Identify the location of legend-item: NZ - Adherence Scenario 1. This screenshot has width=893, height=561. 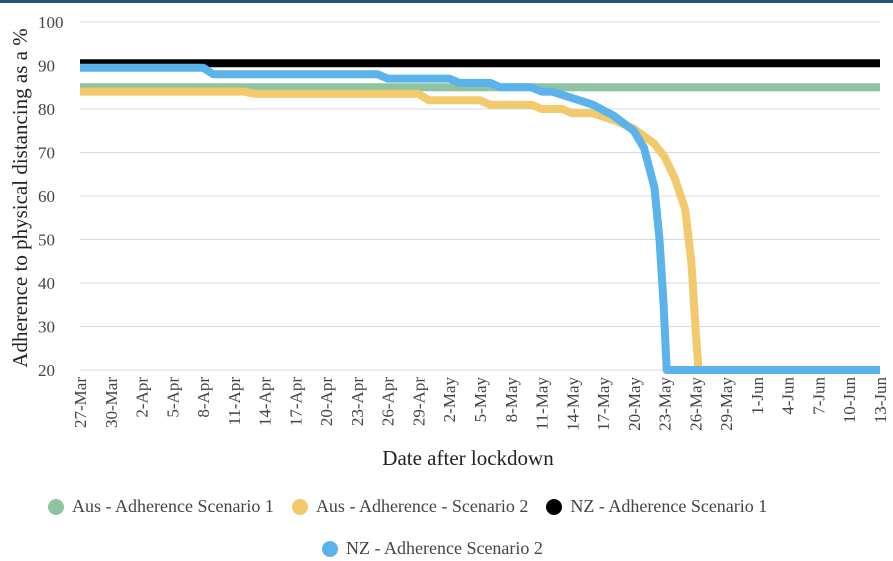
(656, 506).